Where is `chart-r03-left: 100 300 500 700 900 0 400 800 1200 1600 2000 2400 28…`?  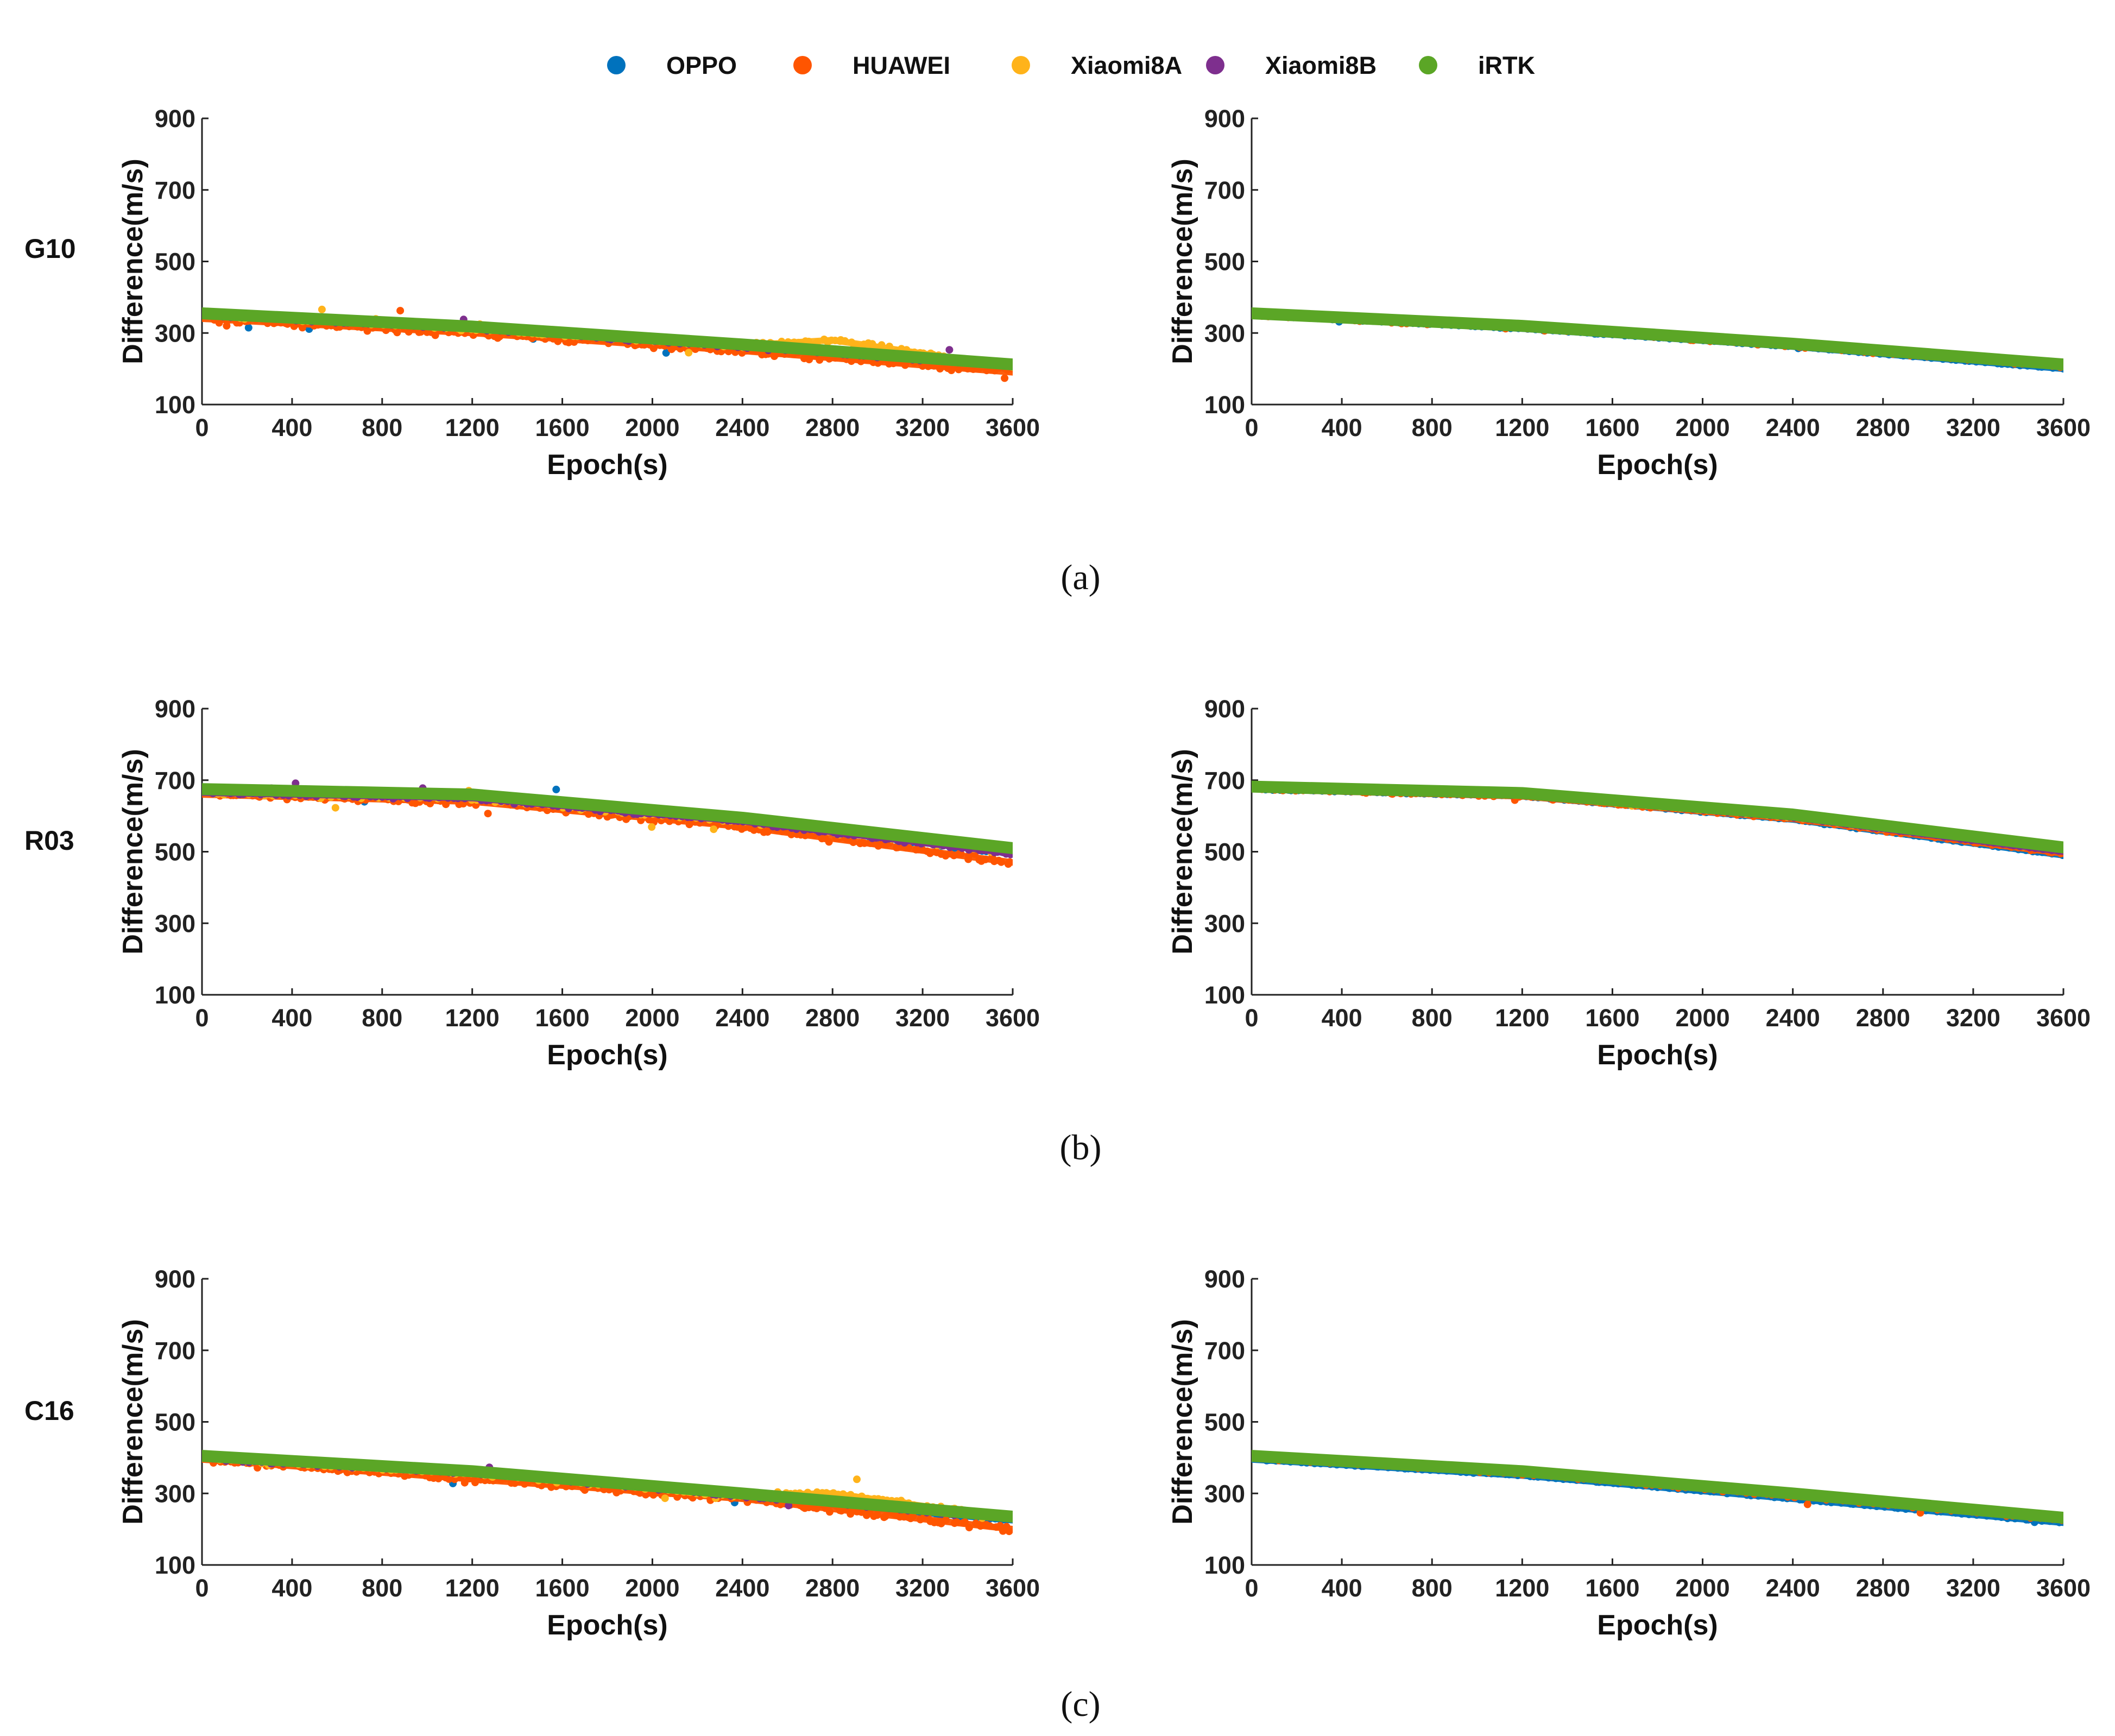
chart-r03-left: 100 300 500 700 900 0 400 800 1200 1600 2000 2400 28… is located at coordinates (578, 883).